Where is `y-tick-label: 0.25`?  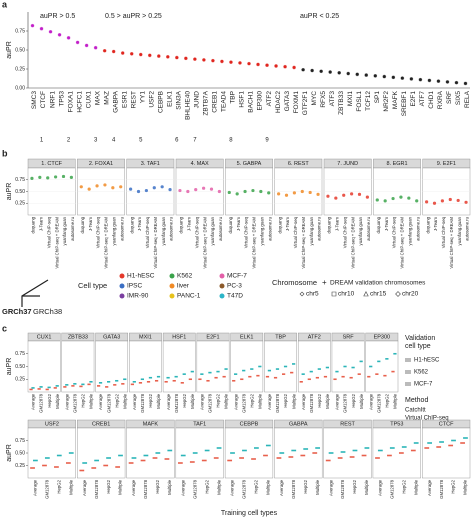
y-tick-label: 0.25 is located at coordinates (20, 69).